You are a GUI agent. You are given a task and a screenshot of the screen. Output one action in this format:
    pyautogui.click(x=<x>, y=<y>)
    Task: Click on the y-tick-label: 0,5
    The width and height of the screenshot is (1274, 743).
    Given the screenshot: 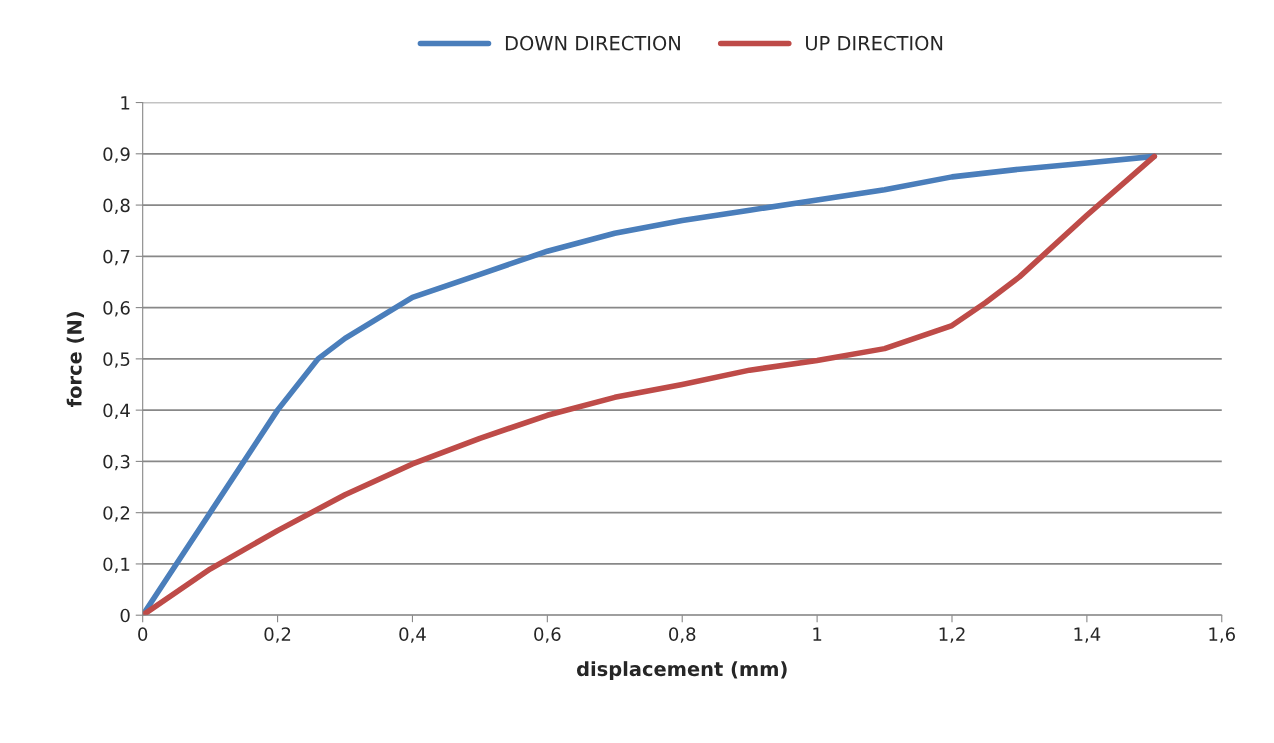 What is the action you would take?
    pyautogui.click(x=116, y=360)
    